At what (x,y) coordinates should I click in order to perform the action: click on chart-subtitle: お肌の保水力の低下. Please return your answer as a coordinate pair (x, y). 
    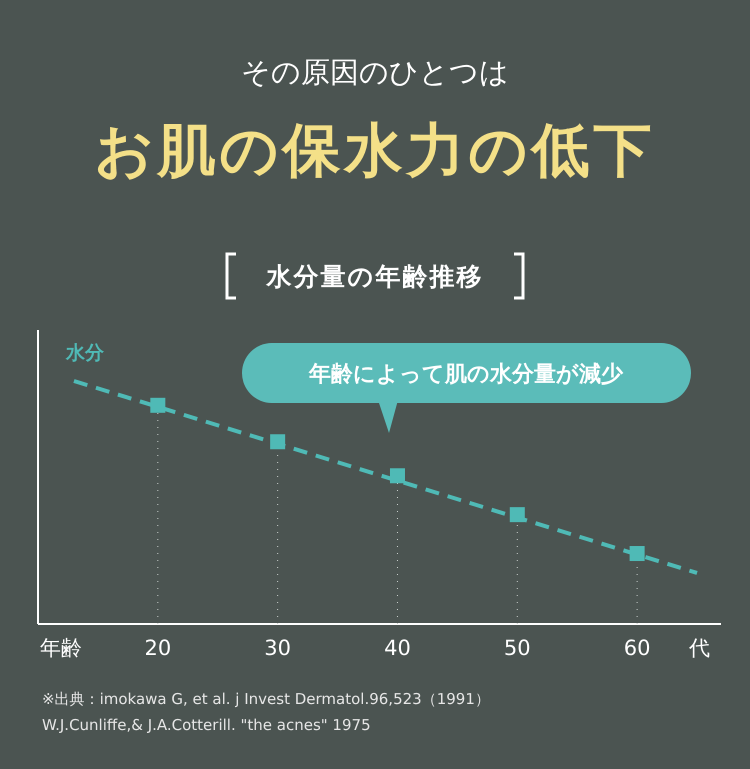
    Looking at the image, I should click on (375, 150).